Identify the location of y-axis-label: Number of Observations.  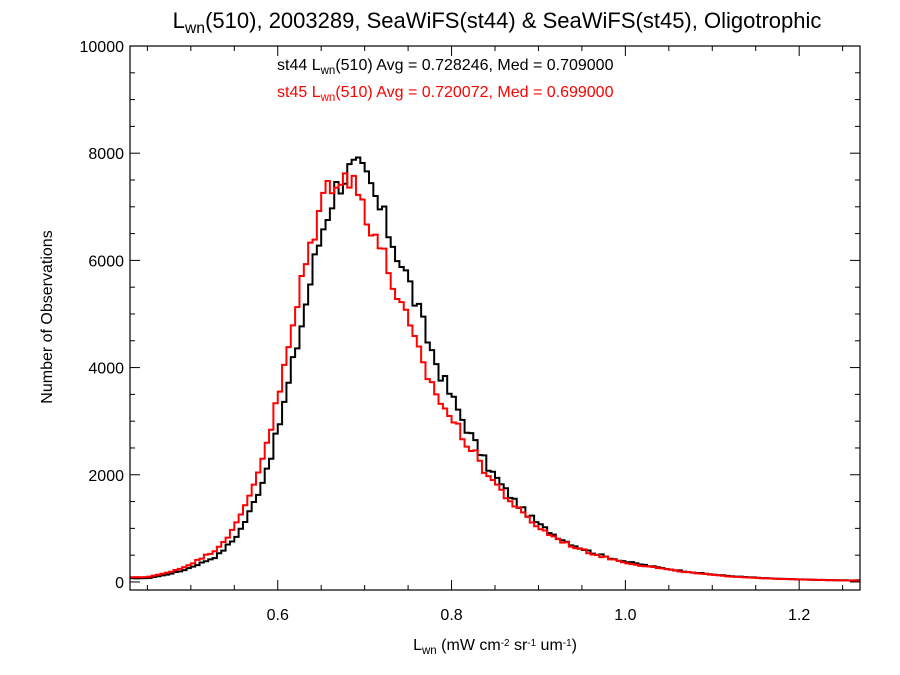
(47, 316).